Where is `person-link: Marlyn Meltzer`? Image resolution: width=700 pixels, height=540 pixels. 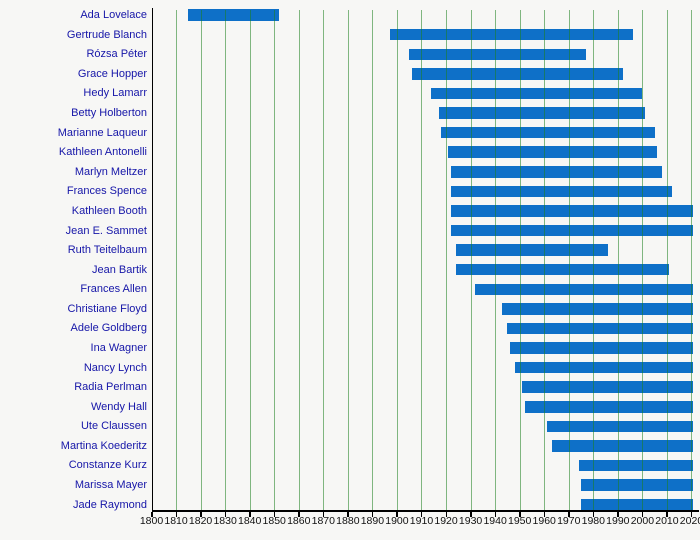 person-link: Marlyn Meltzer is located at coordinates (110, 171).